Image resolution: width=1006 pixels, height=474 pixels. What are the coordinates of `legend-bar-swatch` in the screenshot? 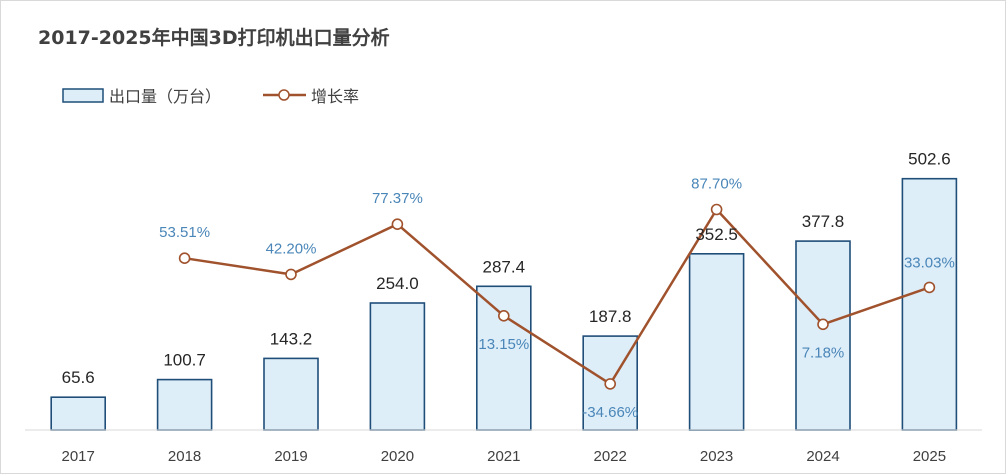 It's located at (83, 95).